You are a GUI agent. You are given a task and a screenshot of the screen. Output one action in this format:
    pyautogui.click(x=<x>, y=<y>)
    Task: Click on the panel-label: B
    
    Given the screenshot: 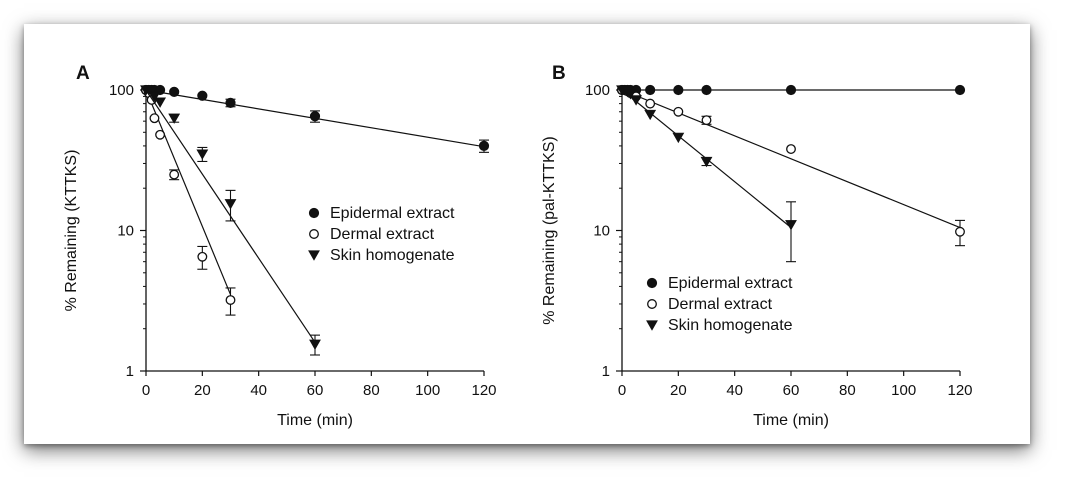 What is the action you would take?
    pyautogui.click(x=559, y=73)
    